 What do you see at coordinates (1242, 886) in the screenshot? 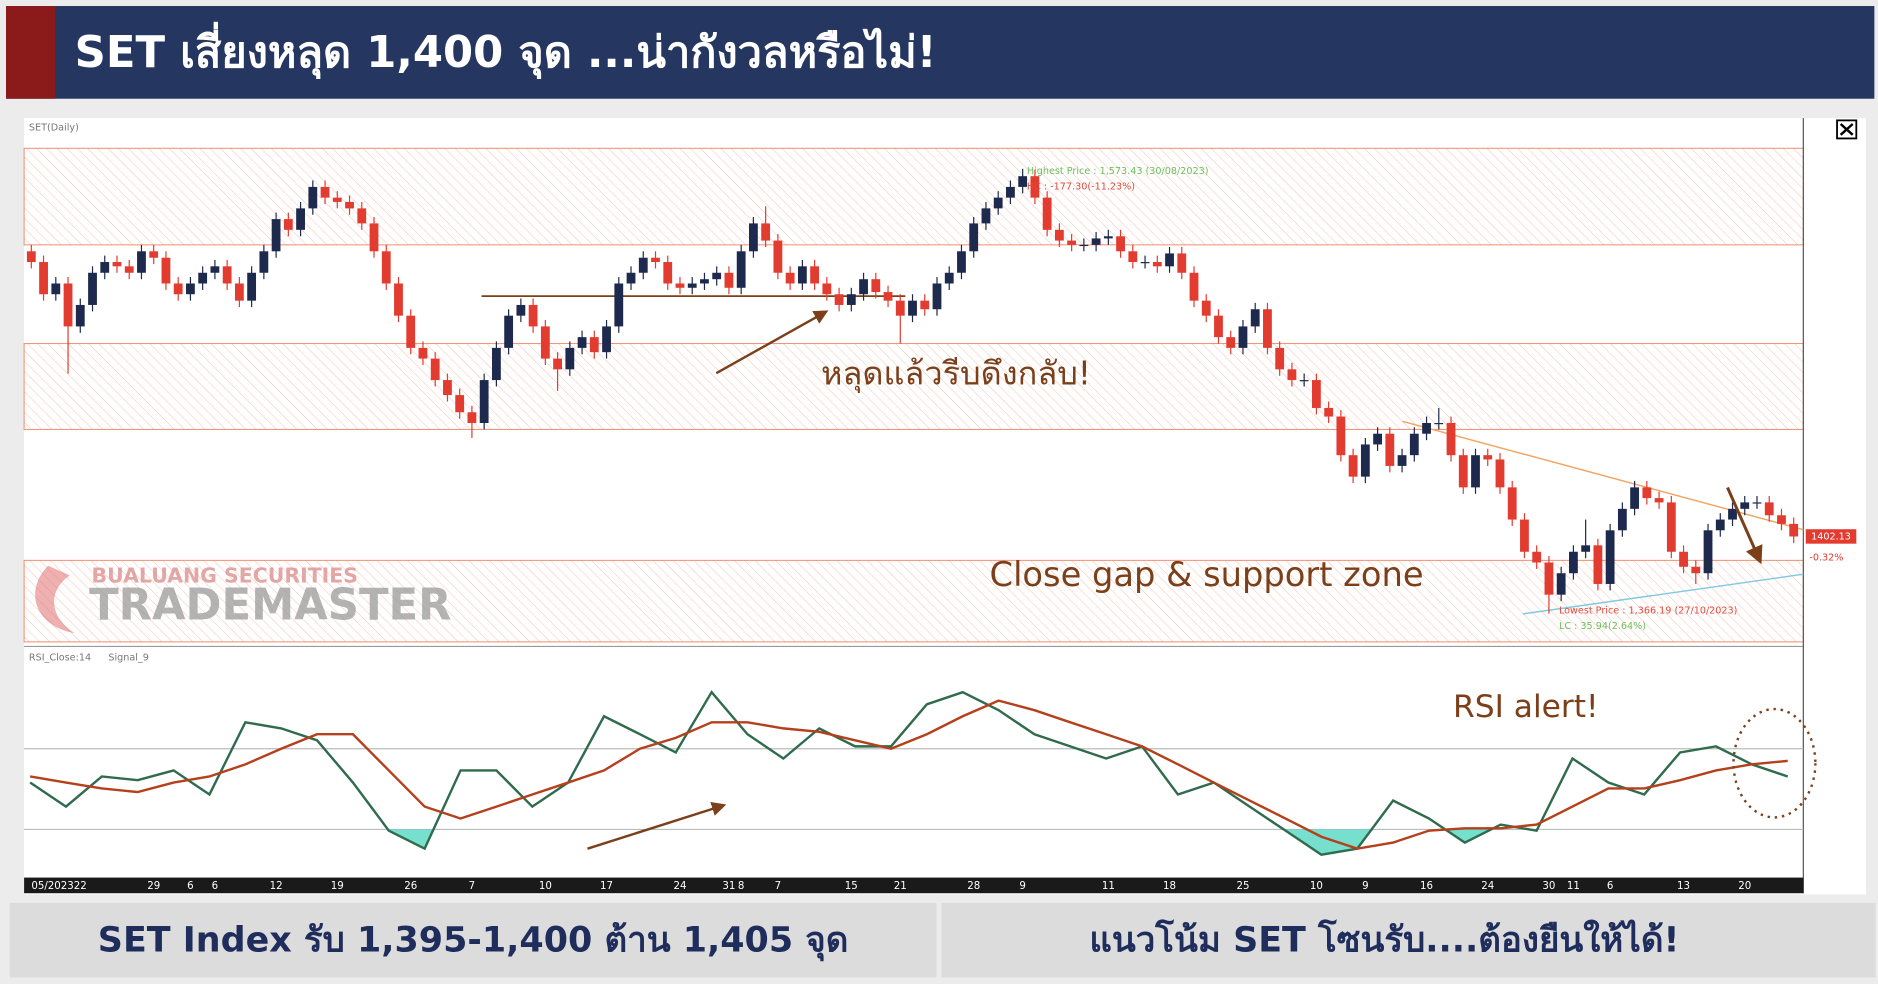
I see `x-tick-label: 25` at bounding box center [1242, 886].